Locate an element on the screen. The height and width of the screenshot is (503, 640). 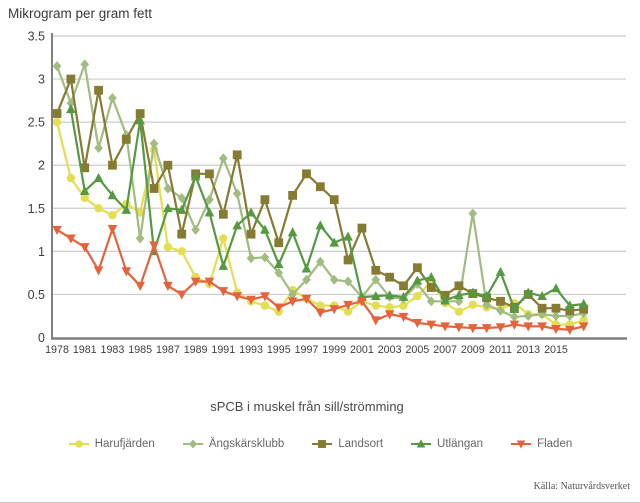
svg-text: 1993 is located at coordinates (251, 350).